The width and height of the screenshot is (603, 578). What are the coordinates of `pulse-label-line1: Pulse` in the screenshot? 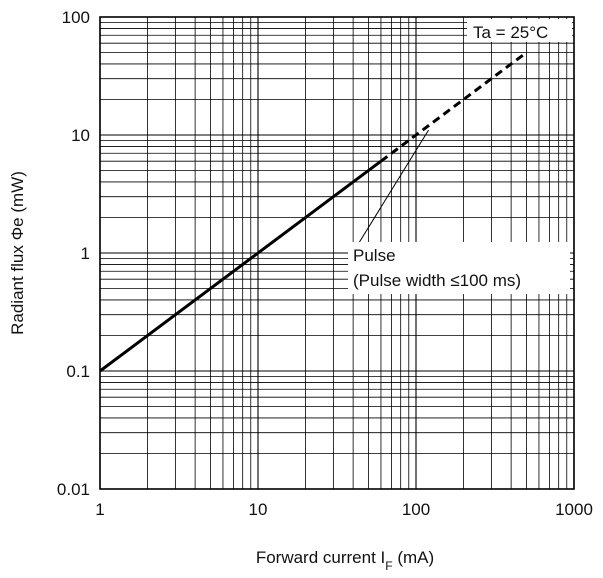 It's located at (374, 255).